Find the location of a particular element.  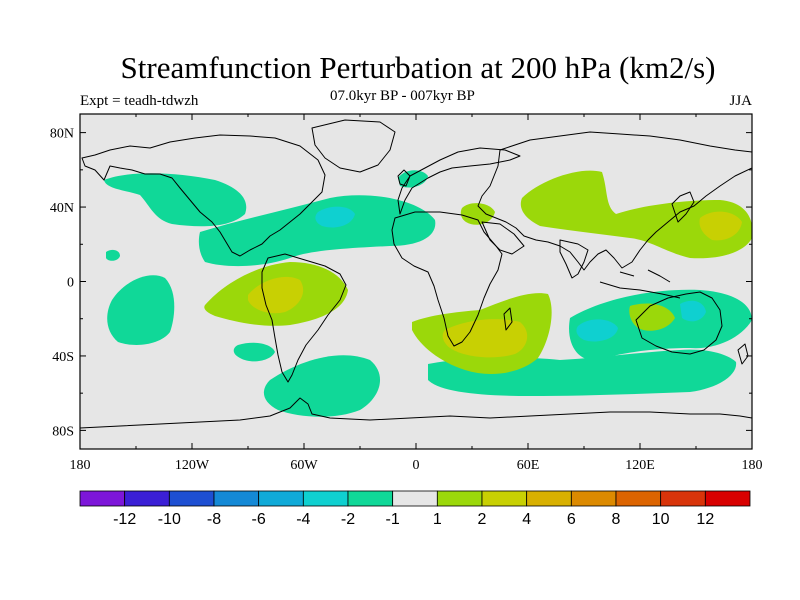

lon-label: 120E is located at coordinates (640, 465).